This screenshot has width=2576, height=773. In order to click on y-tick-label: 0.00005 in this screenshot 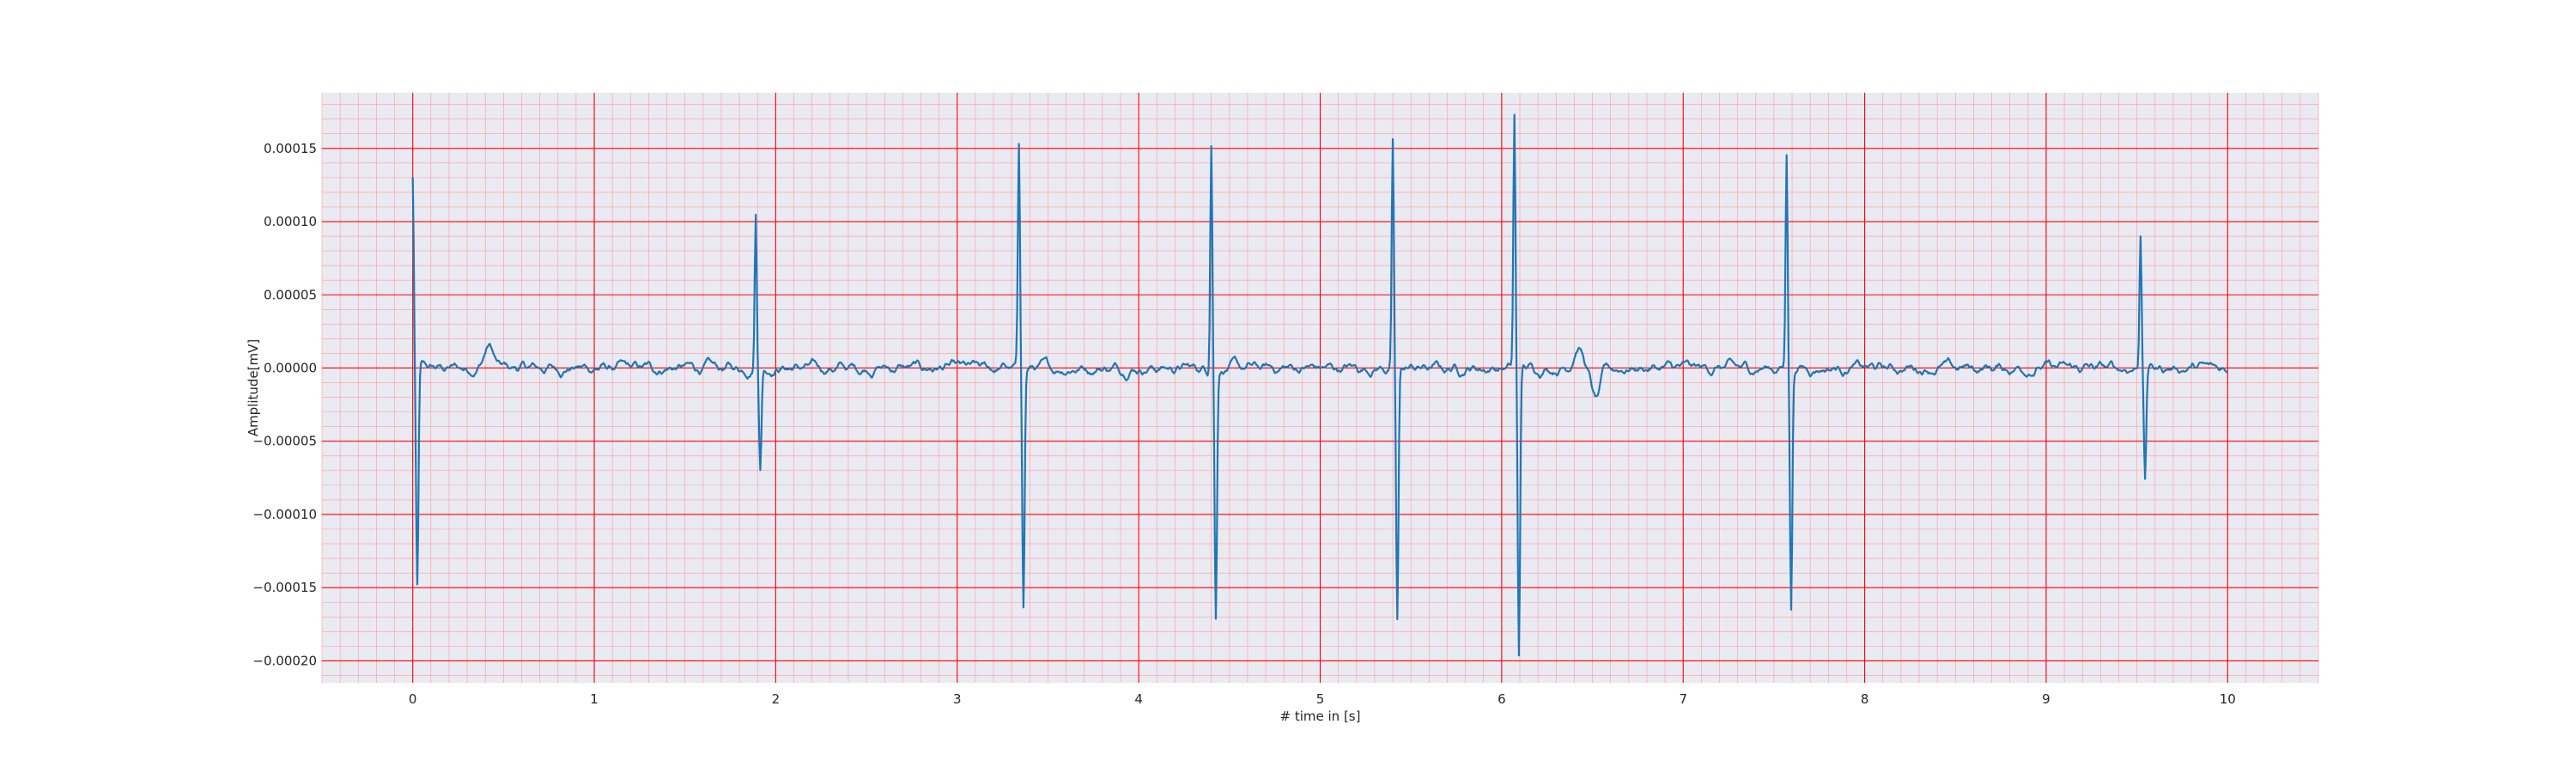, I will do `click(291, 294)`.